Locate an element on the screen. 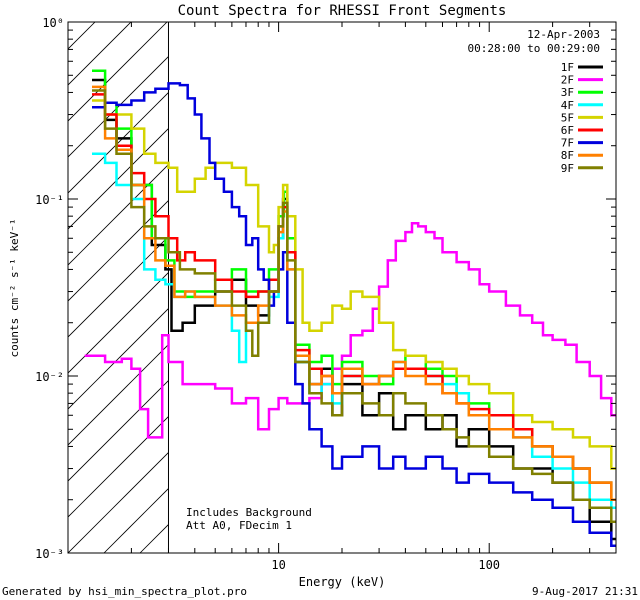 The width and height of the screenshot is (640, 600). y-tick-label: 10⁰ is located at coordinates (53, 23).